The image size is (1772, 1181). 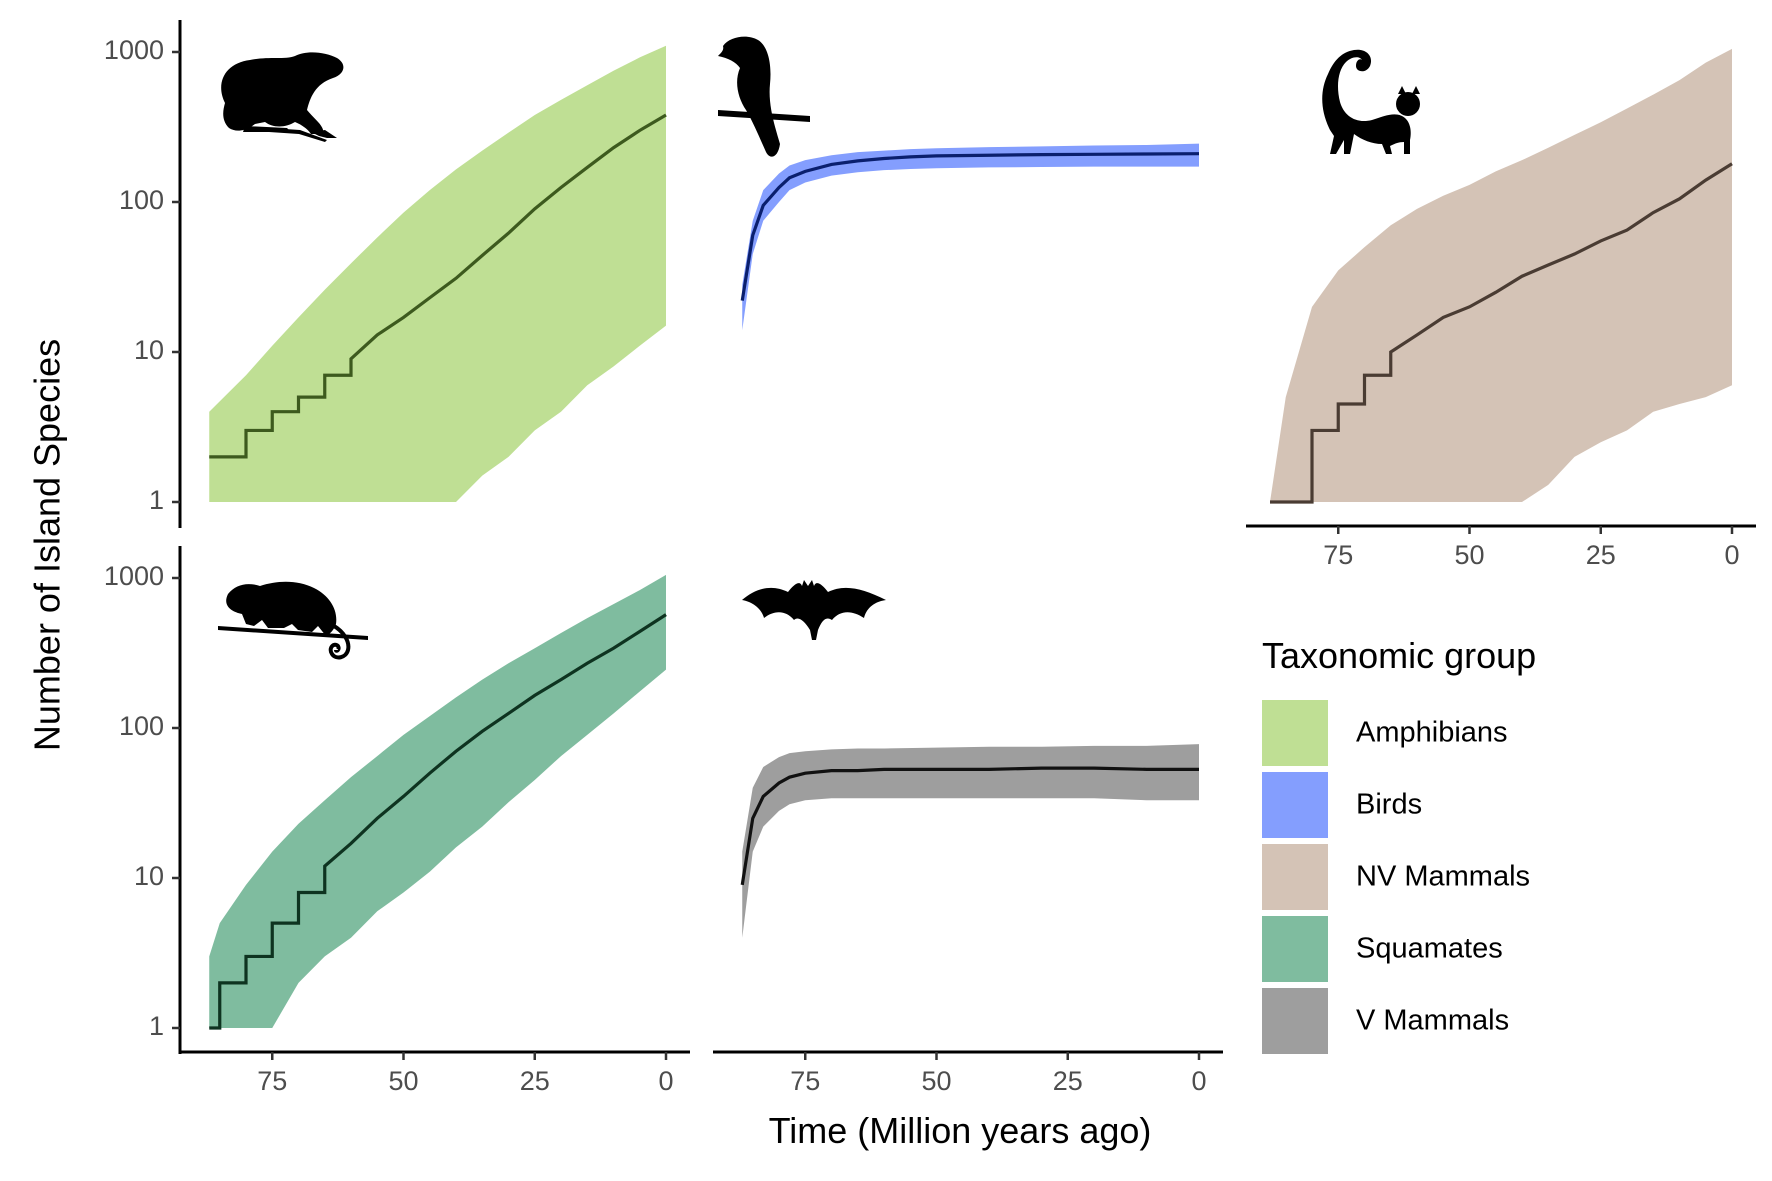 I want to click on median-line-v-mammals, so click(x=969, y=826).